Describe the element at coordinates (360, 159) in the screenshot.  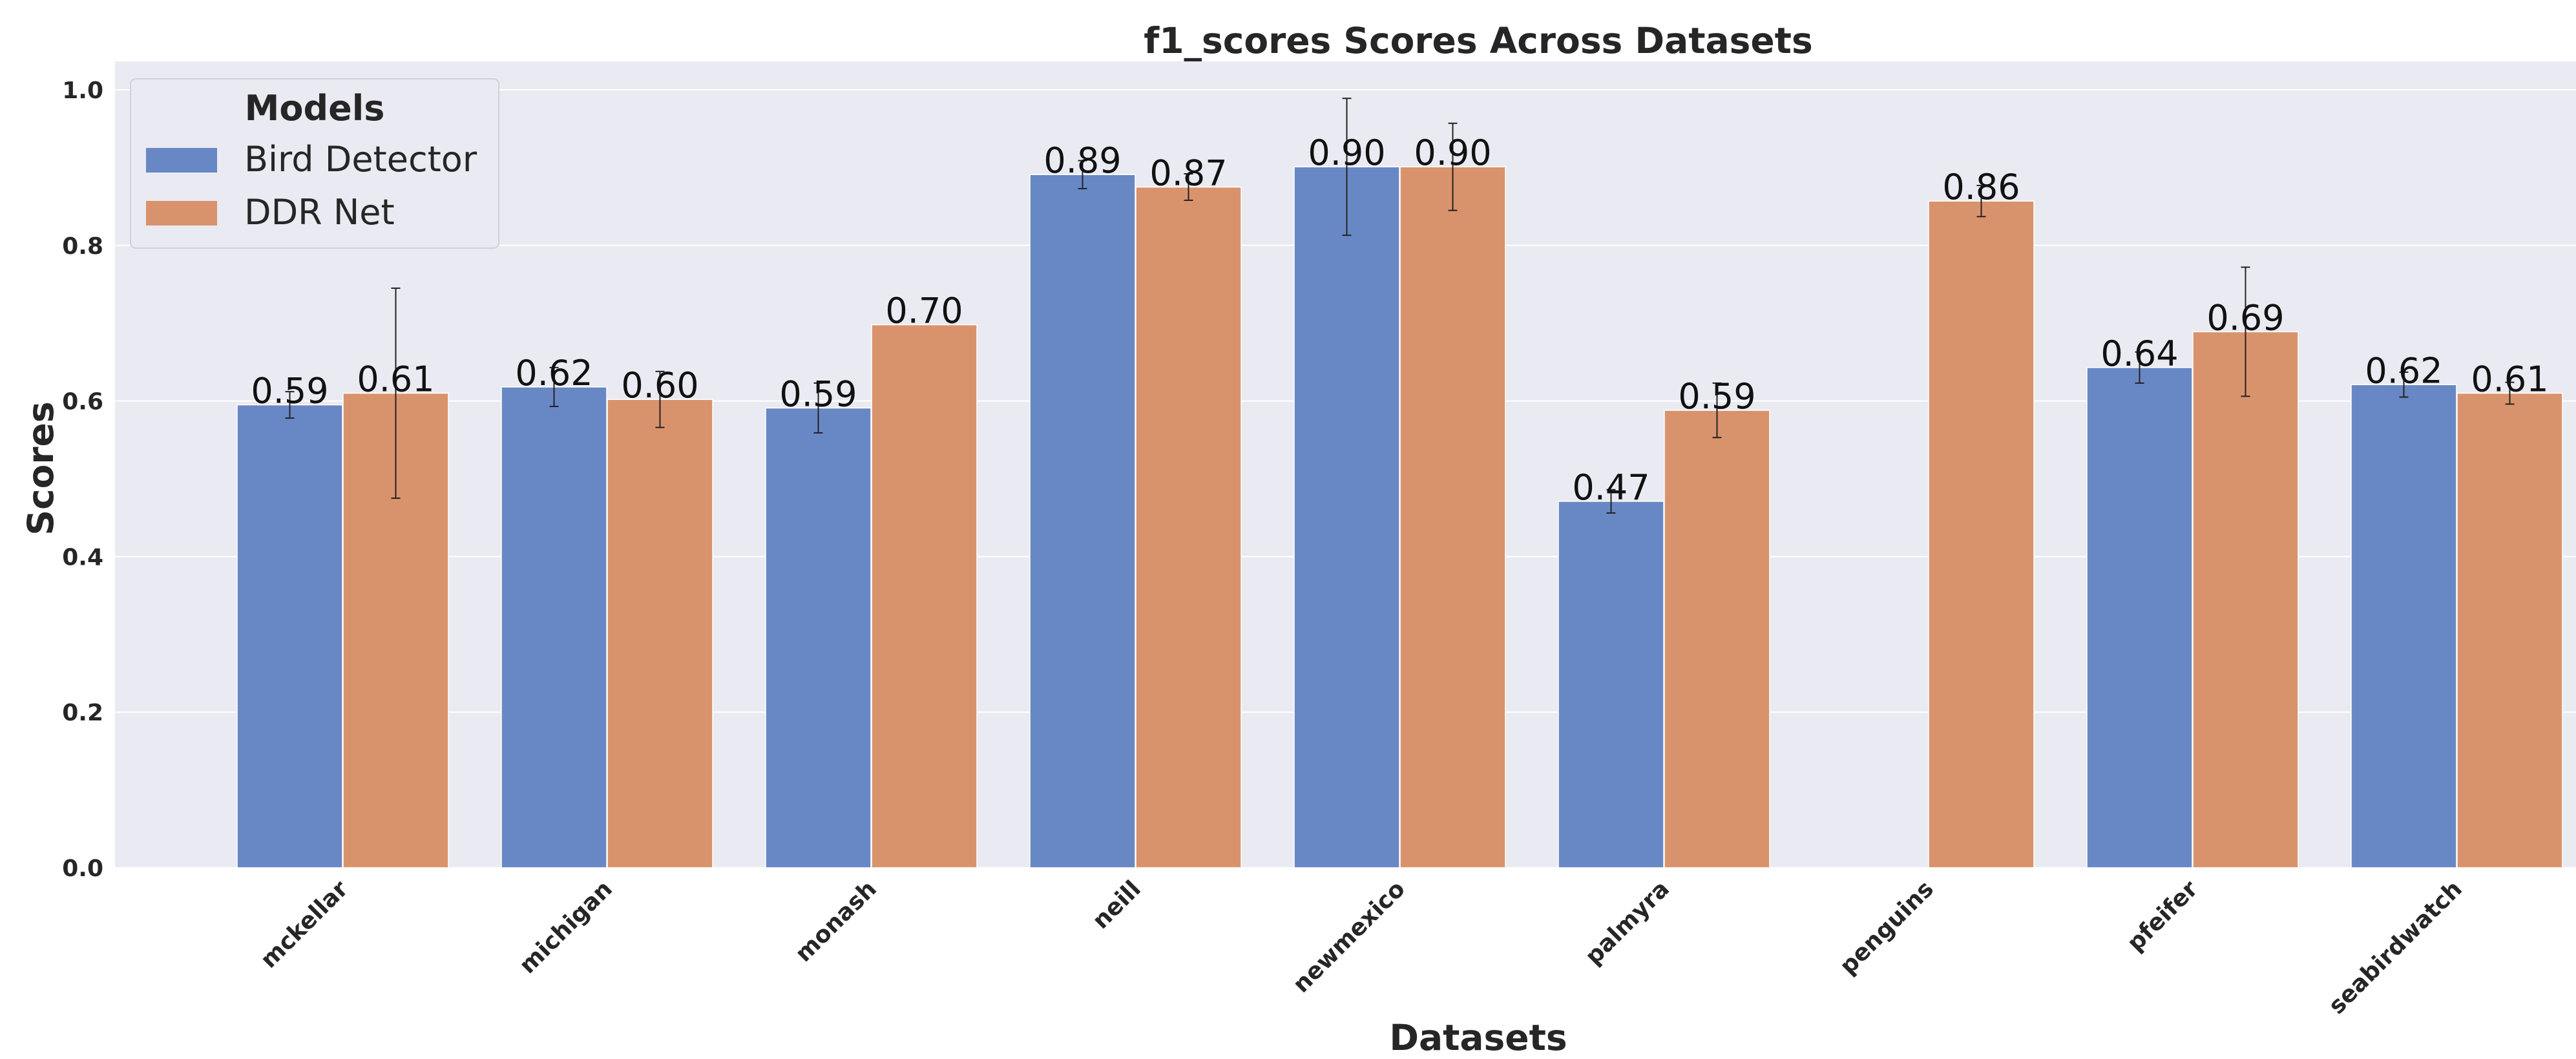
I see `legend-label-bird-detector: Bird Detector` at that location.